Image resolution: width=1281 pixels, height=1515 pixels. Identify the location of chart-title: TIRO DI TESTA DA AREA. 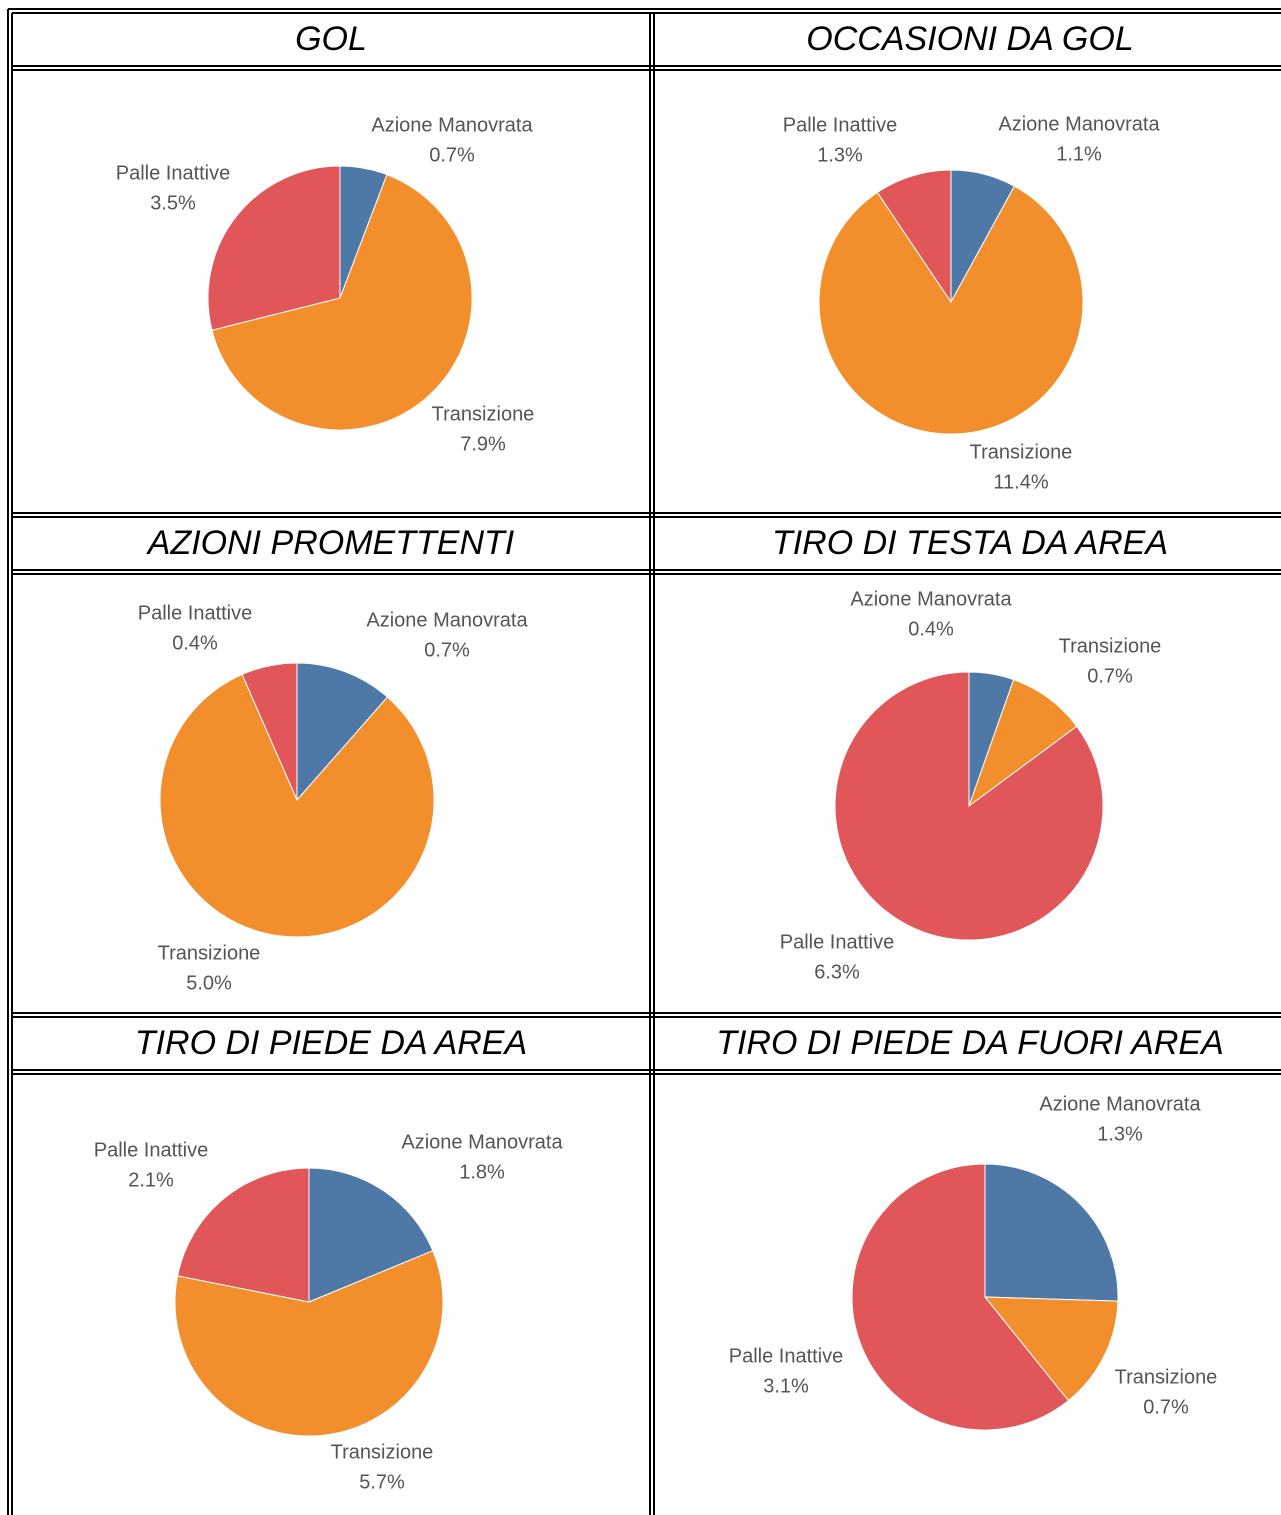
(970, 543).